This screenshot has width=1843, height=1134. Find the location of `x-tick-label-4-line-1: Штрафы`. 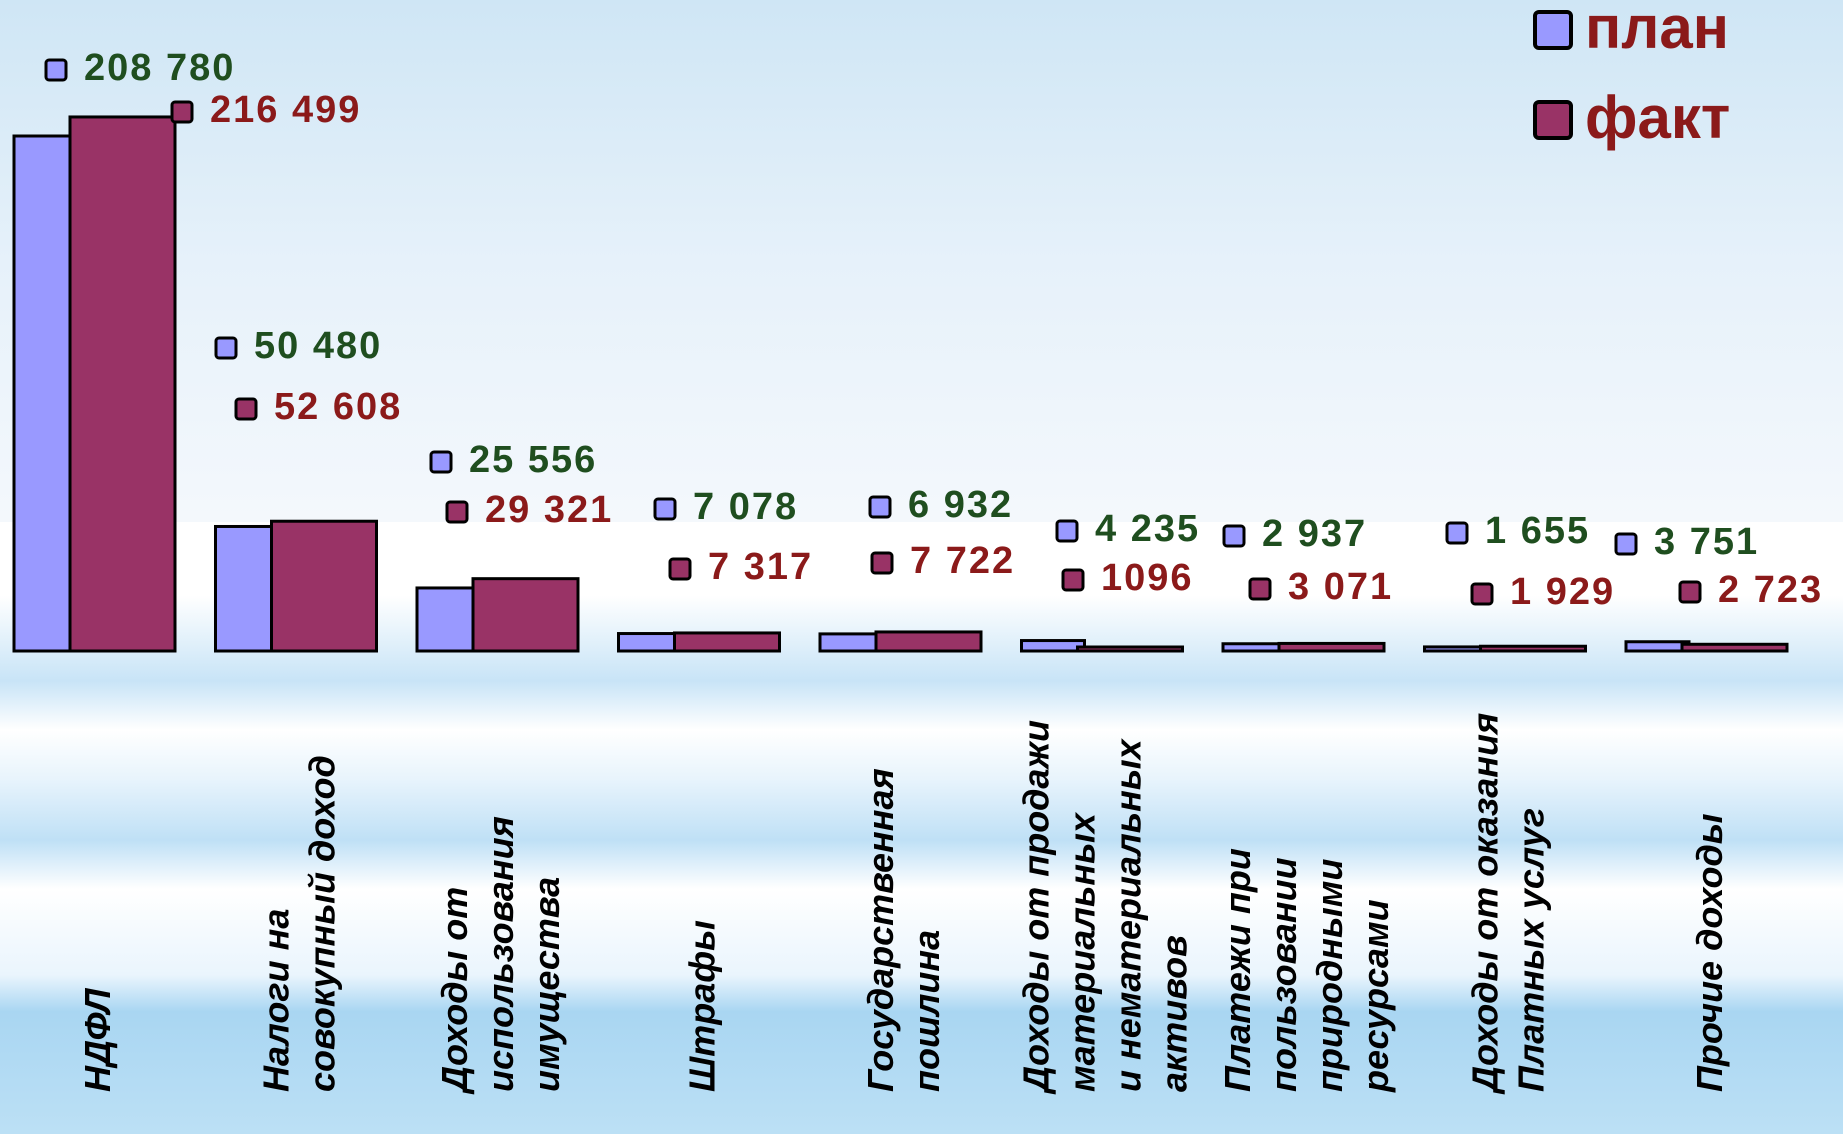

x-tick-label-4-line-1: Штрафы is located at coordinates (702, 1006).